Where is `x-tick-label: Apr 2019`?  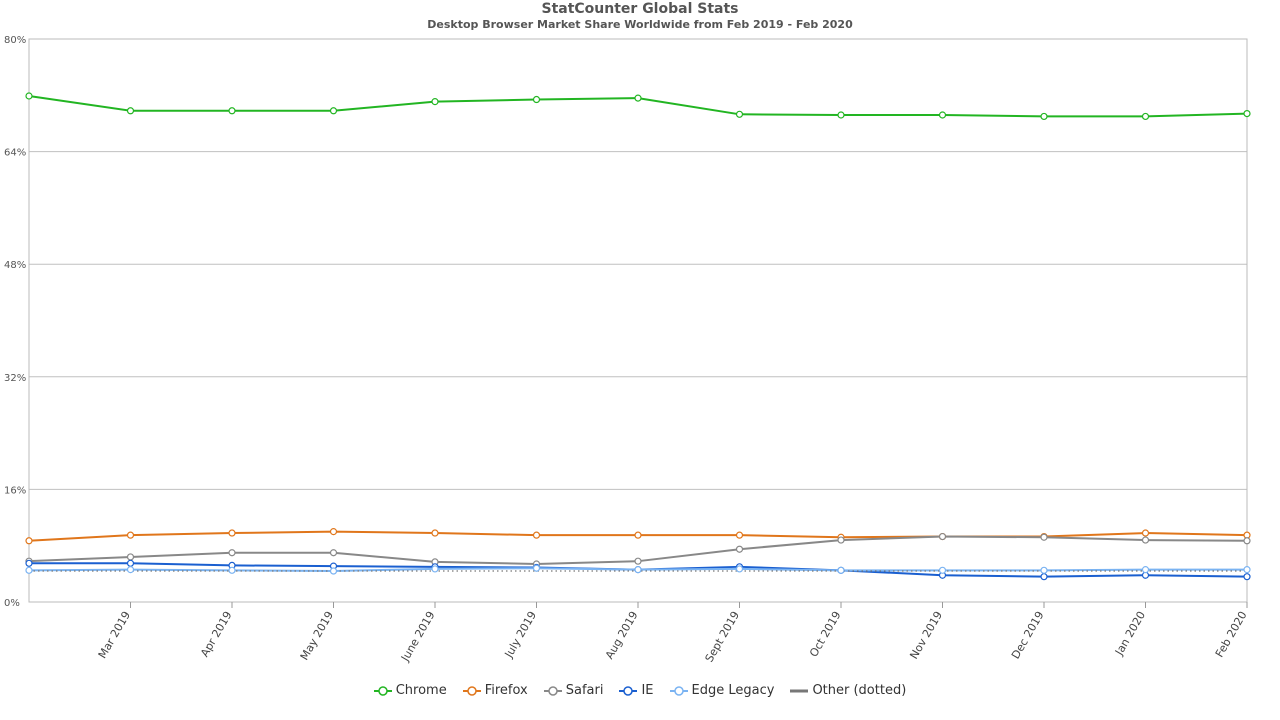 x-tick-label: Apr 2019 is located at coordinates (216, 634).